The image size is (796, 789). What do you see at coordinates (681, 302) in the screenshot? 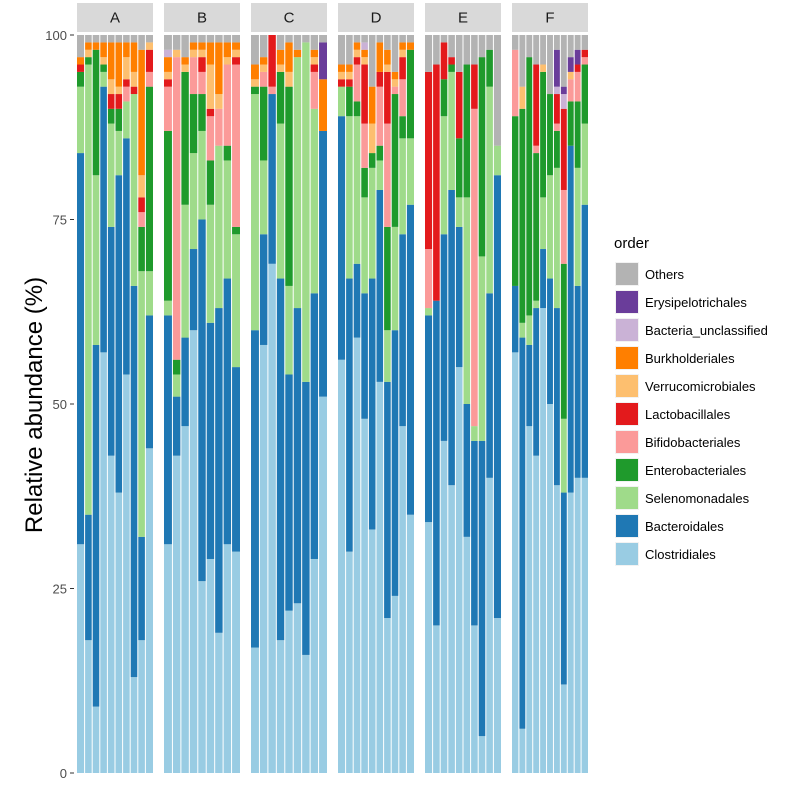
I see `legend-item: Erysipelotrichales` at bounding box center [681, 302].